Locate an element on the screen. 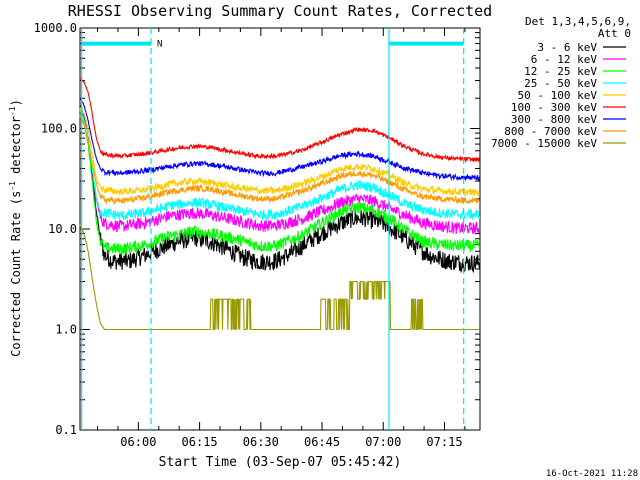  x-tick-label: 06:15 is located at coordinates (200, 442).